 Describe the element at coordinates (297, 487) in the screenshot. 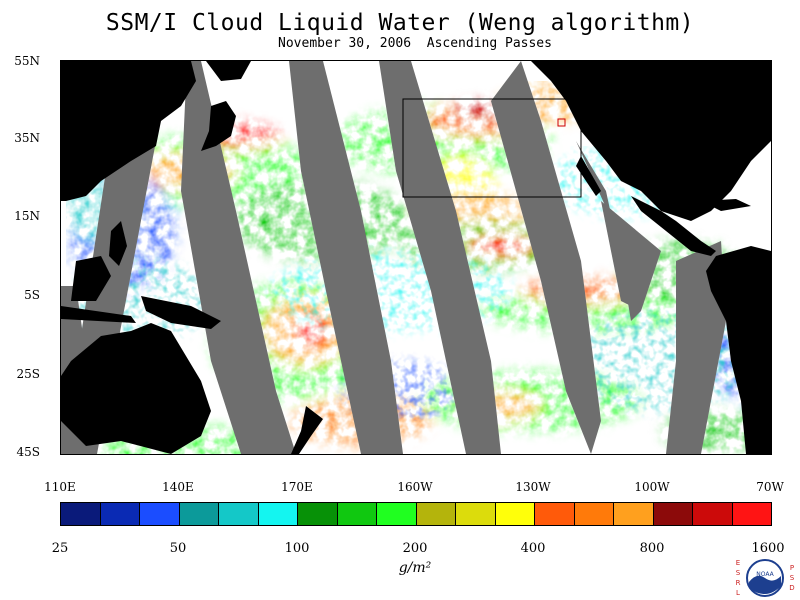

I see `lon-label-170e: 170E` at that location.